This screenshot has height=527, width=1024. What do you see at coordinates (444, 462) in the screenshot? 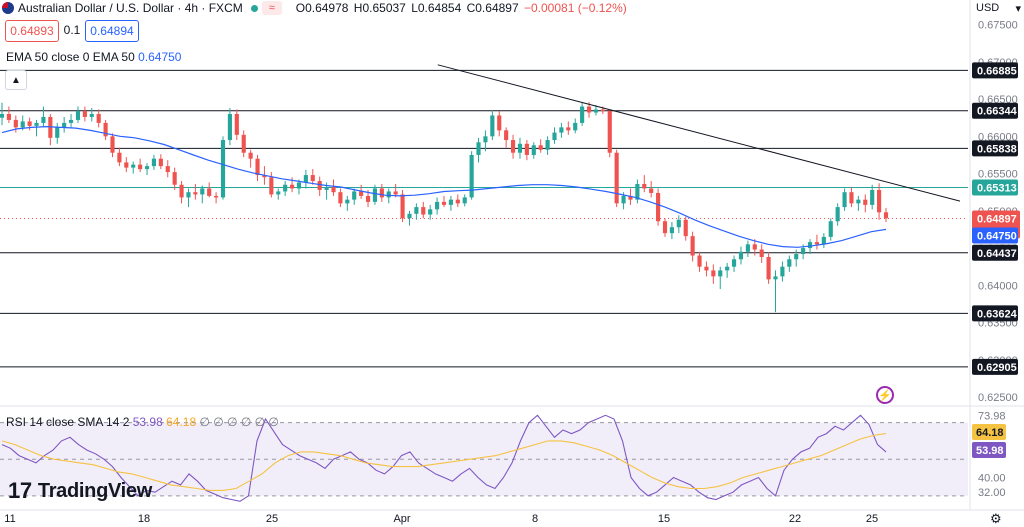
I see `rsi-sma-line` at bounding box center [444, 462].